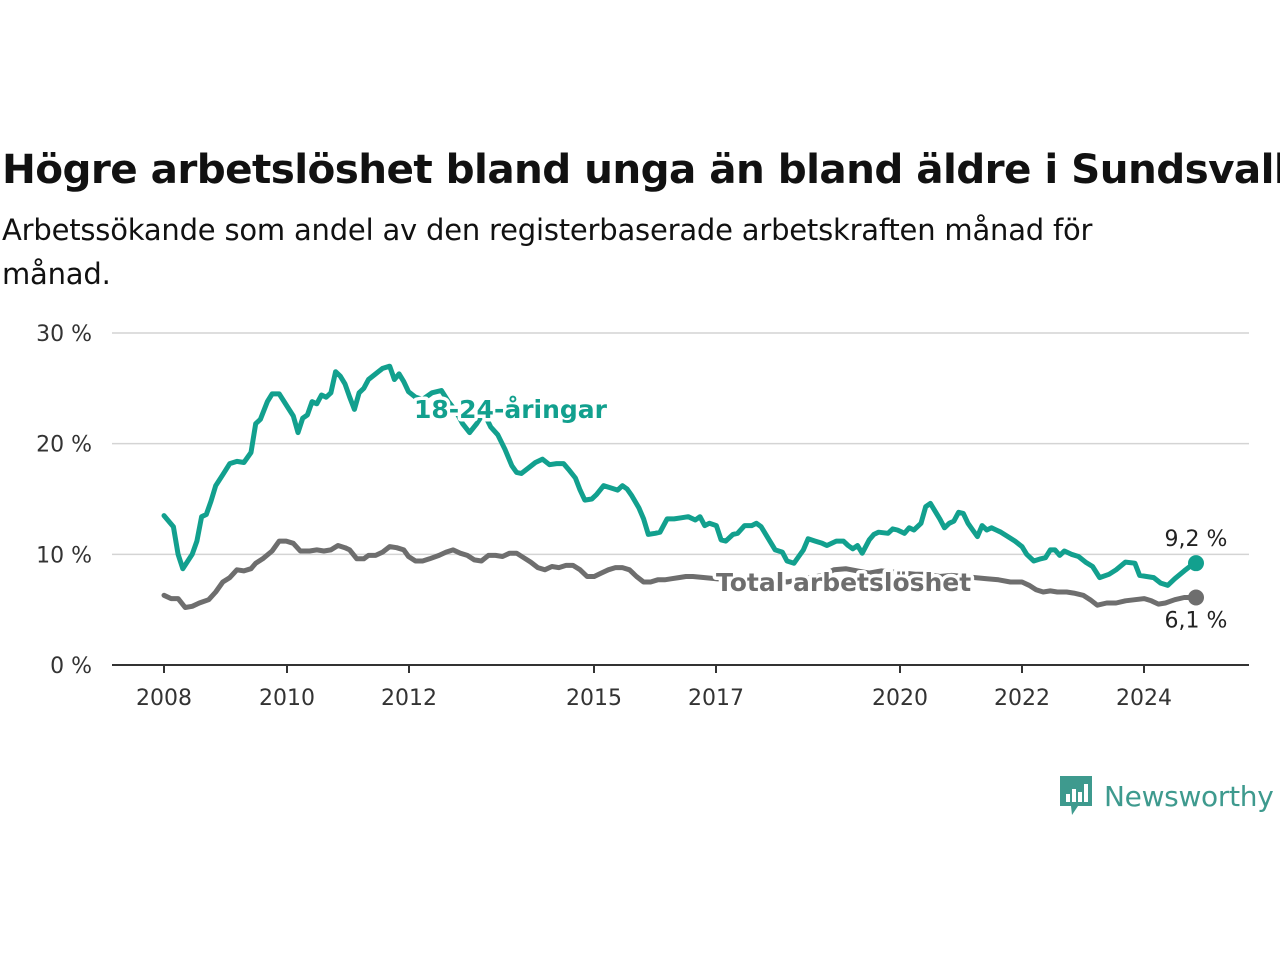 The width and height of the screenshot is (1280, 960). Describe the element at coordinates (900, 698) in the screenshot. I see `x-tick-label: 2020` at that location.